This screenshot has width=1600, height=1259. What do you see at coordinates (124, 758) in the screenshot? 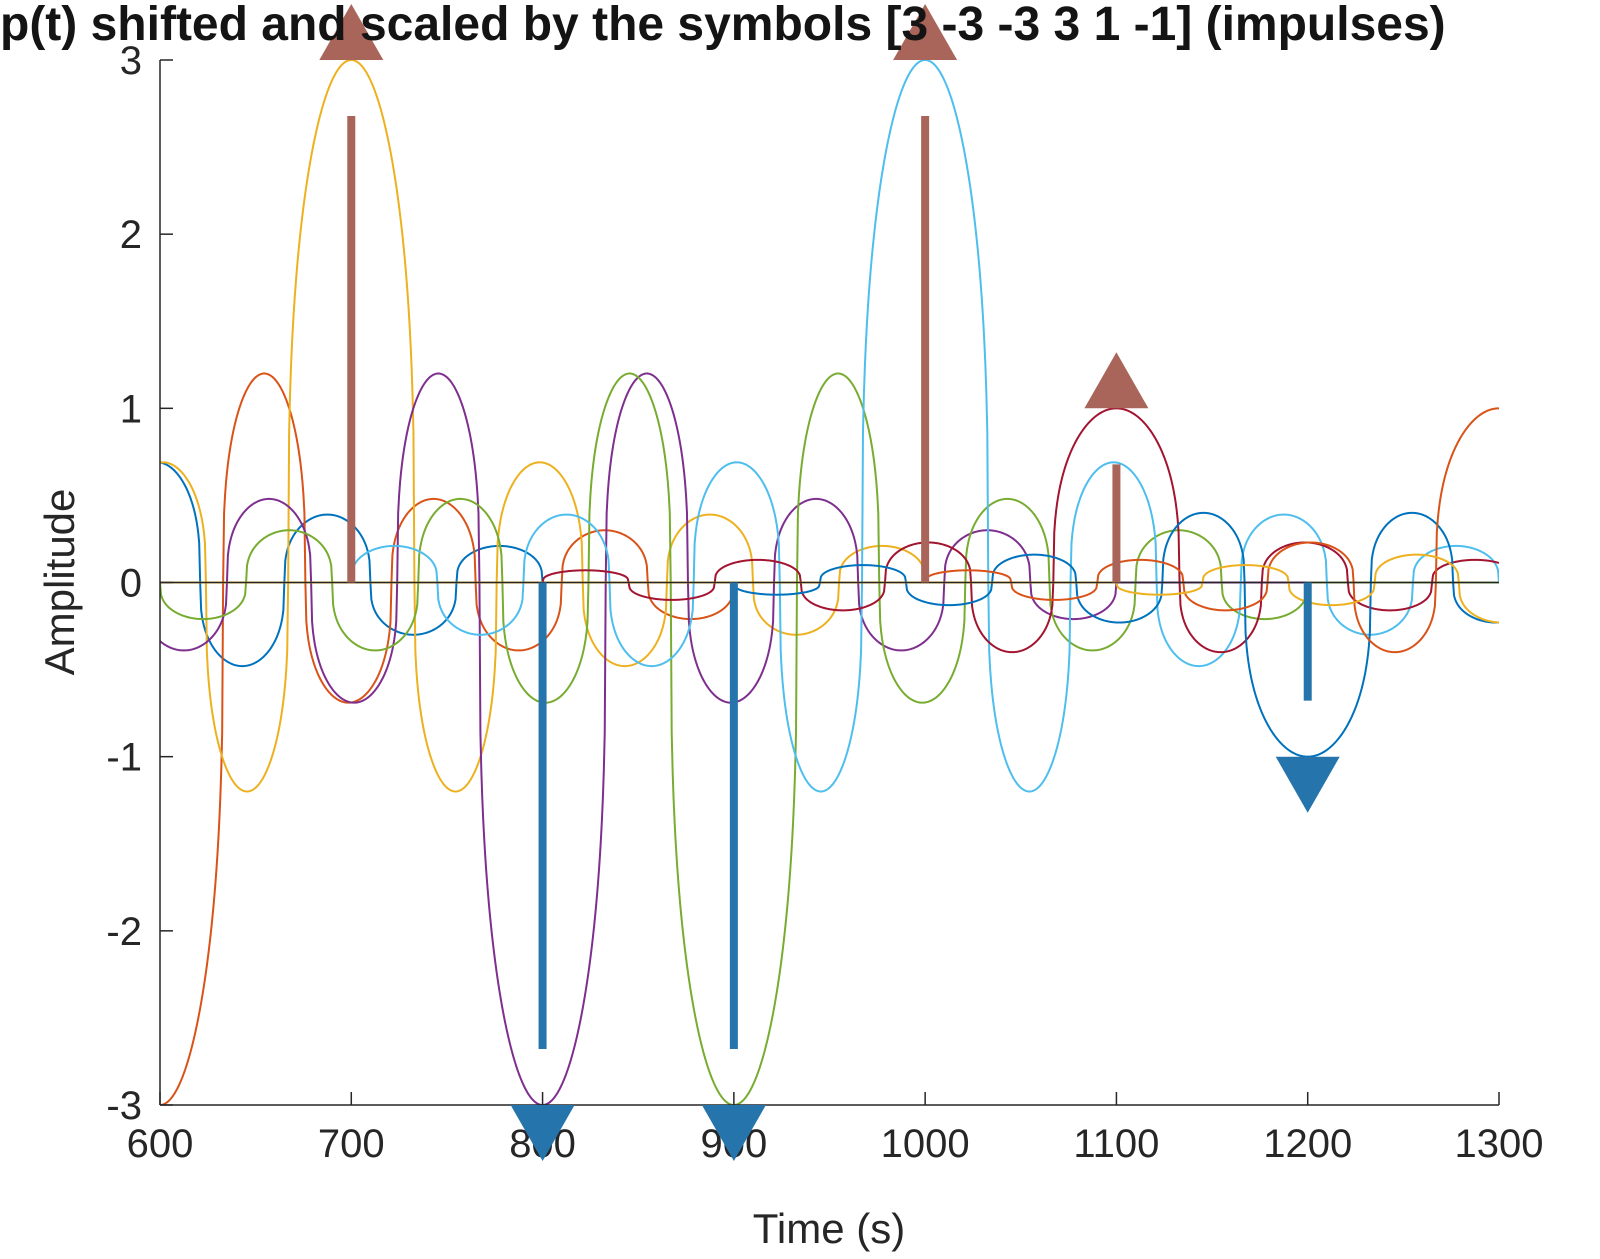
I see `y-tick-label--1: -1` at bounding box center [124, 758].